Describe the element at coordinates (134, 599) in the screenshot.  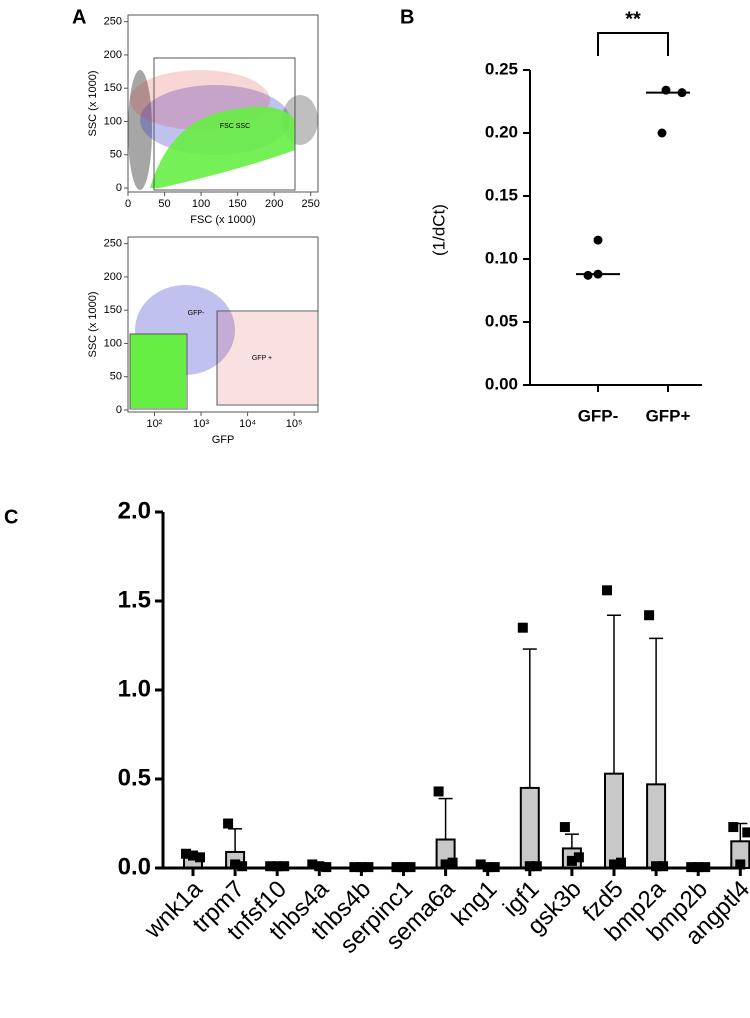
I see `y-tick-label: 1.5` at that location.